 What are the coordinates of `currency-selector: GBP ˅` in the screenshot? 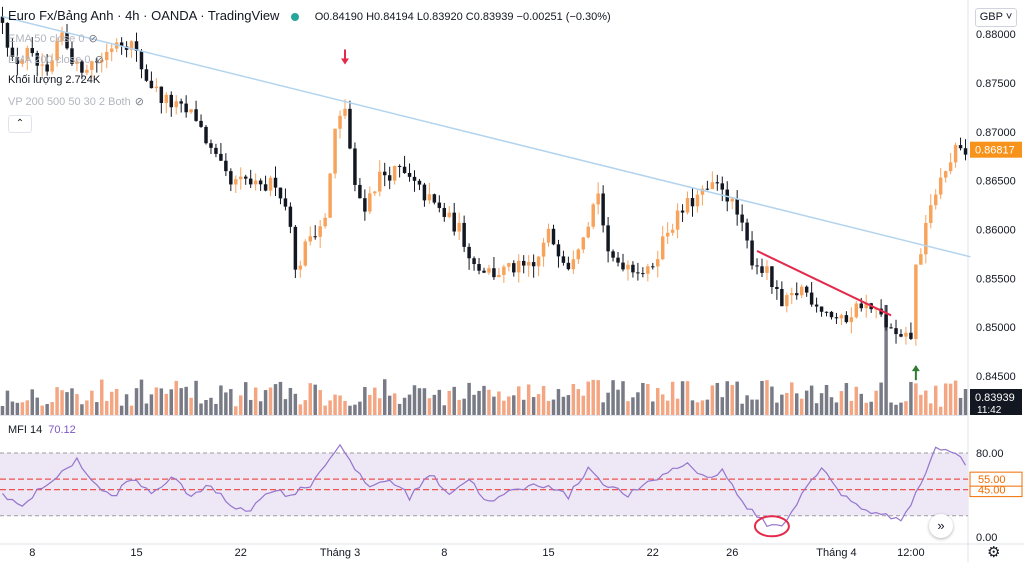 It's located at (996, 17).